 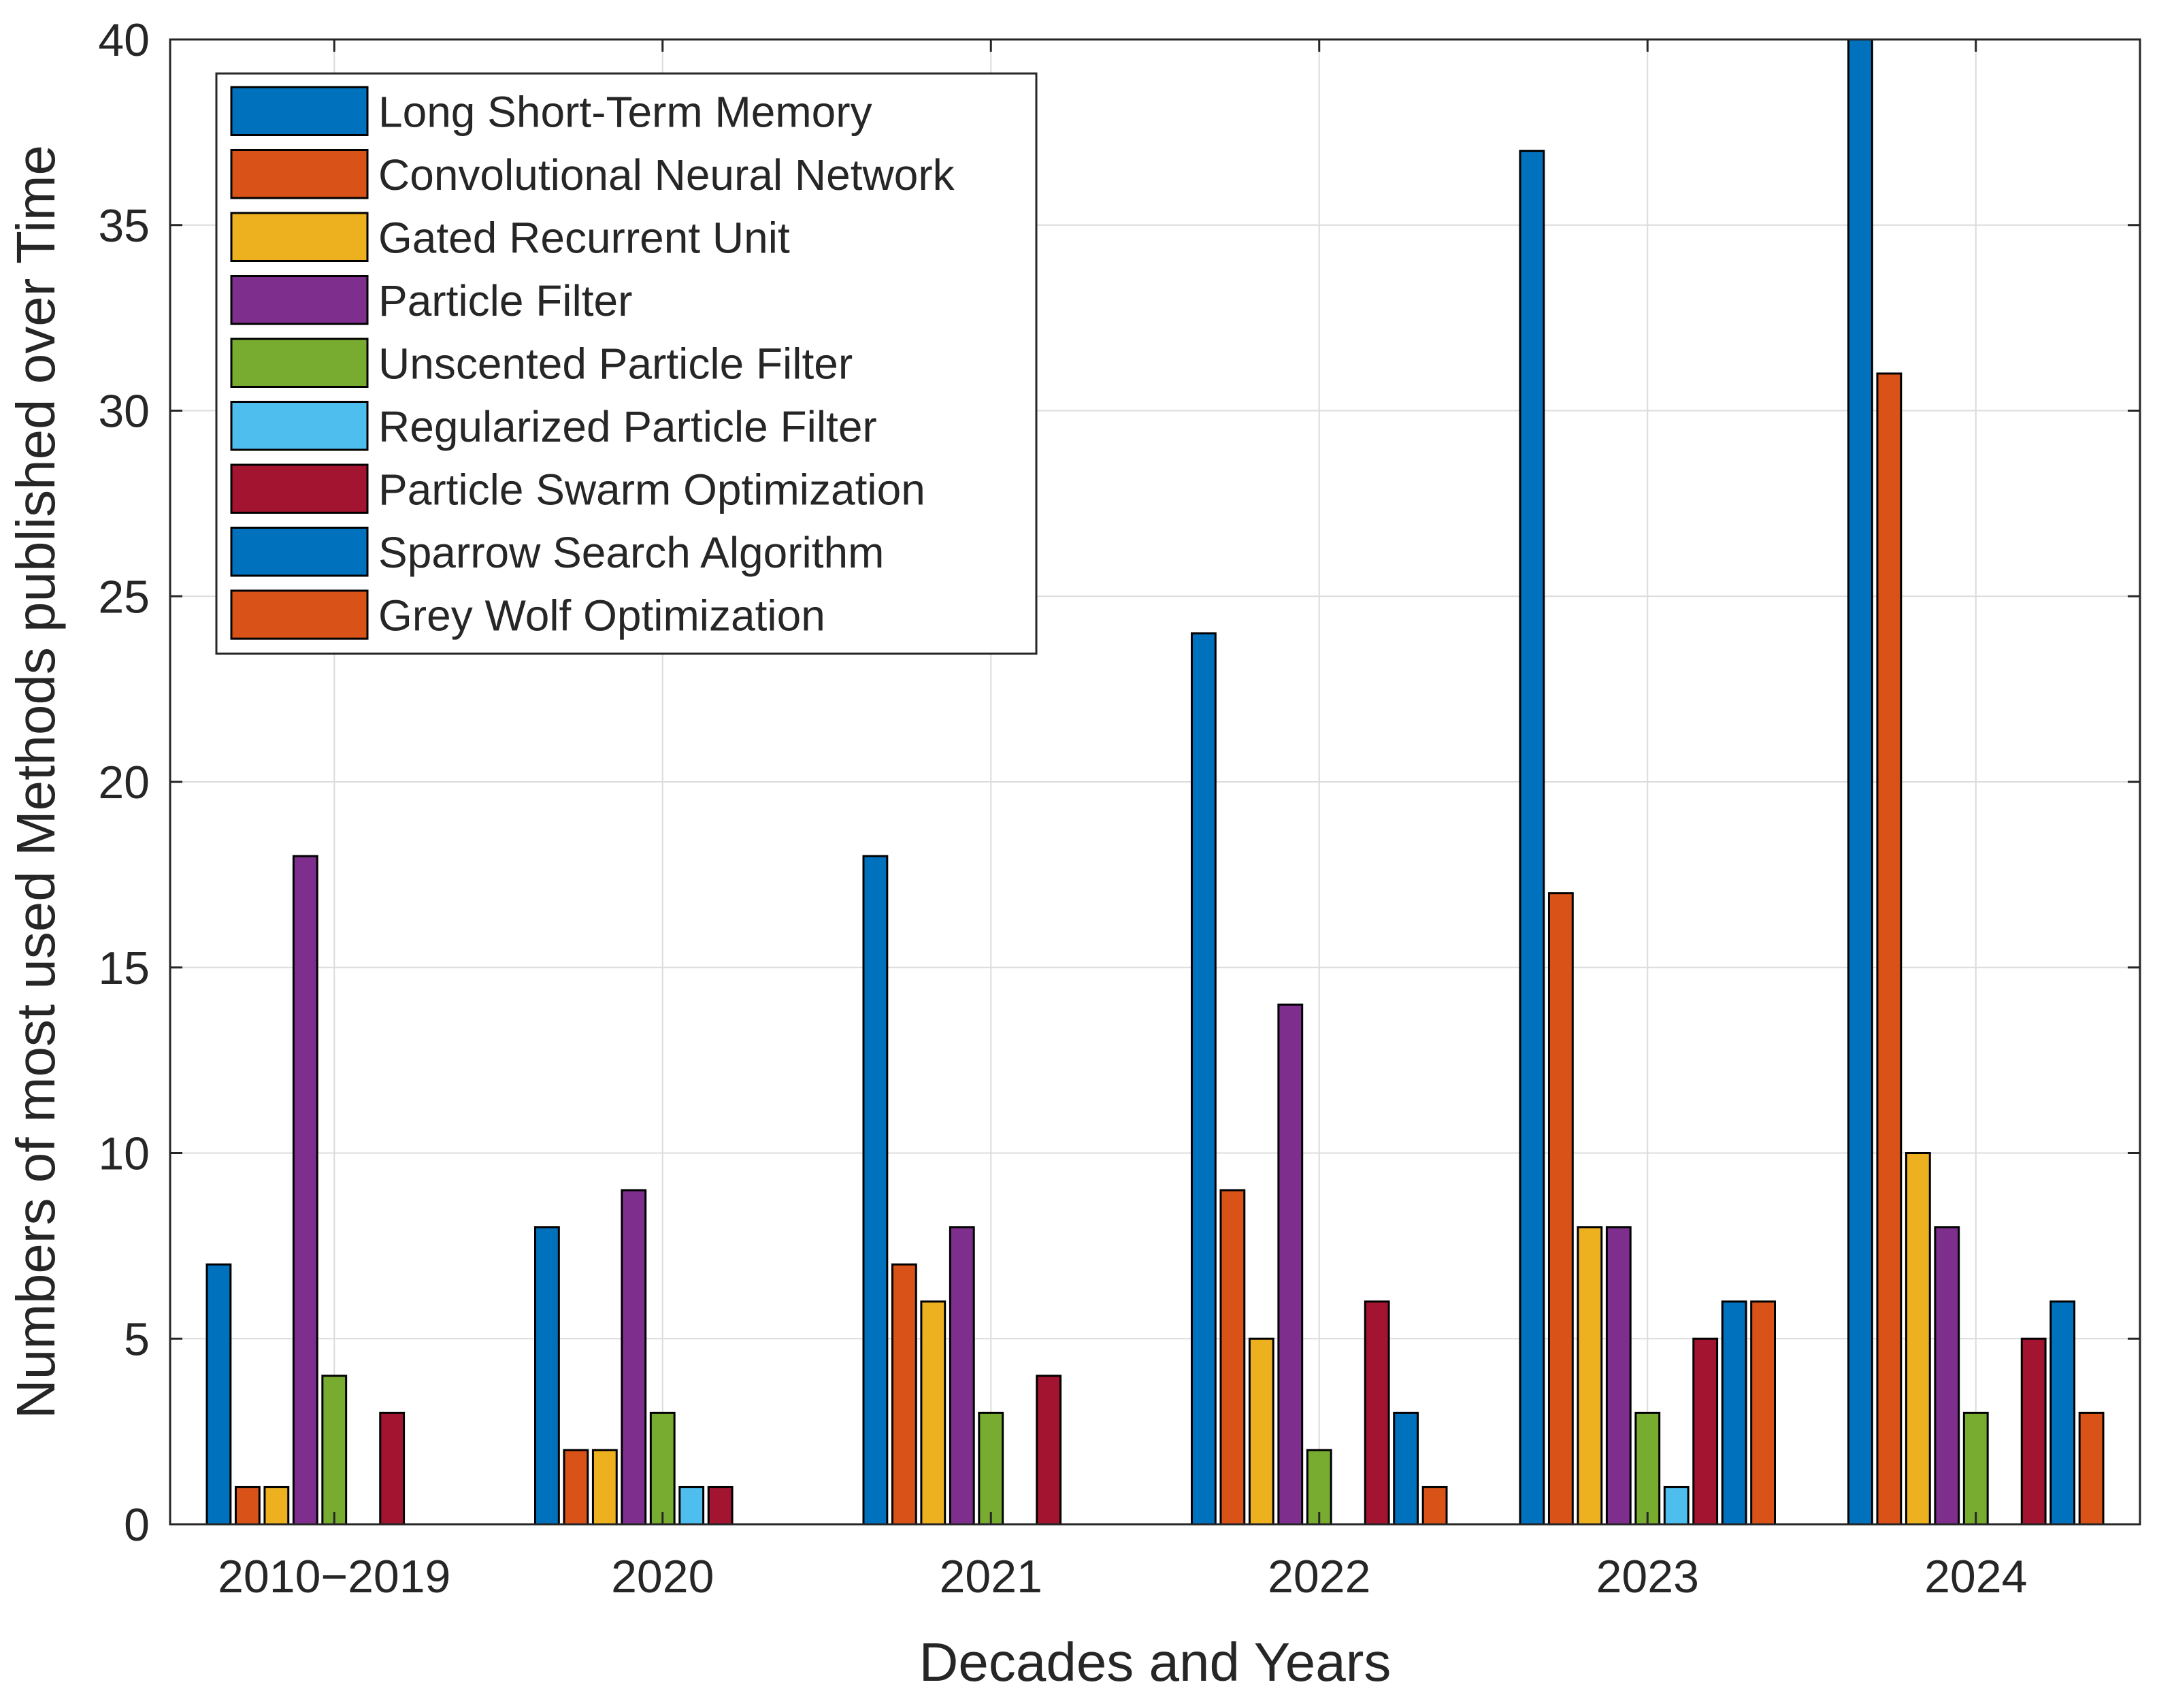 What do you see at coordinates (124, 968) in the screenshot?
I see `y-tick-label: 15` at bounding box center [124, 968].